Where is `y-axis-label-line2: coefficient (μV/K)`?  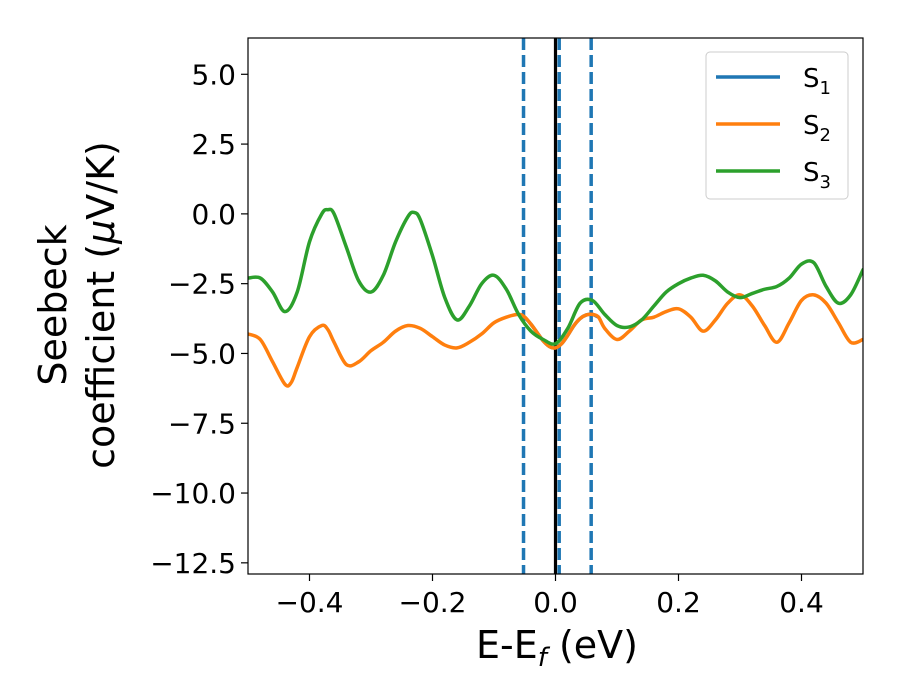
y-axis-label-line2: coefficient (μV/K) is located at coordinates (101, 305).